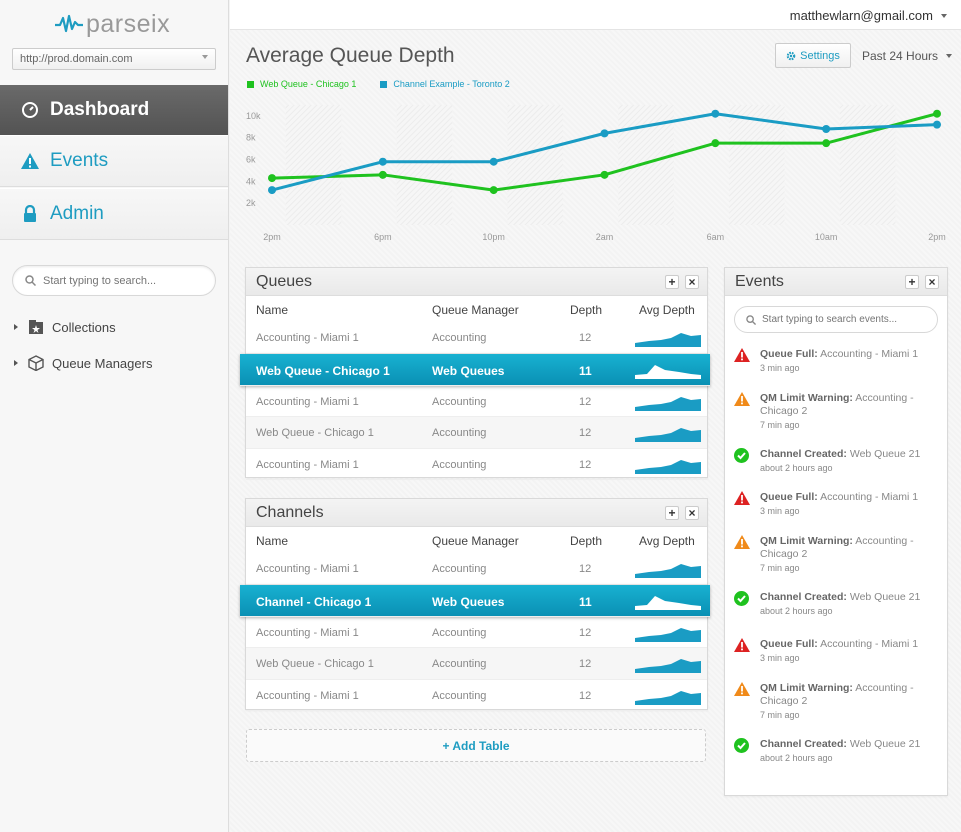 The image size is (961, 832). I want to click on pulse-icon, so click(69, 23).